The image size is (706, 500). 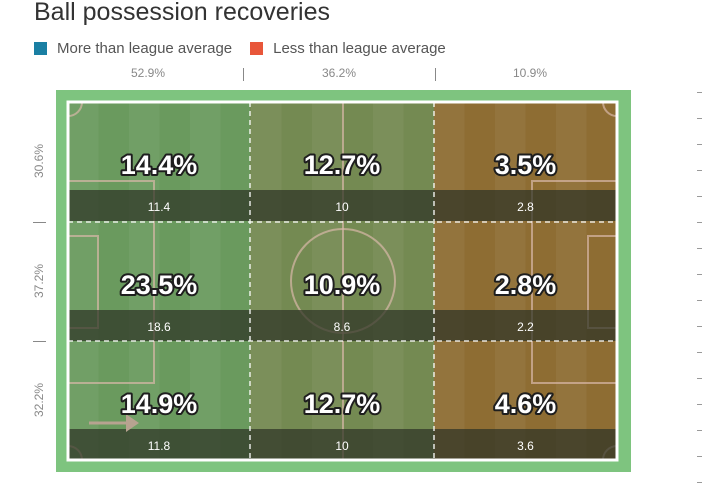 What do you see at coordinates (40, 48) in the screenshot?
I see `legend-swatch-above` at bounding box center [40, 48].